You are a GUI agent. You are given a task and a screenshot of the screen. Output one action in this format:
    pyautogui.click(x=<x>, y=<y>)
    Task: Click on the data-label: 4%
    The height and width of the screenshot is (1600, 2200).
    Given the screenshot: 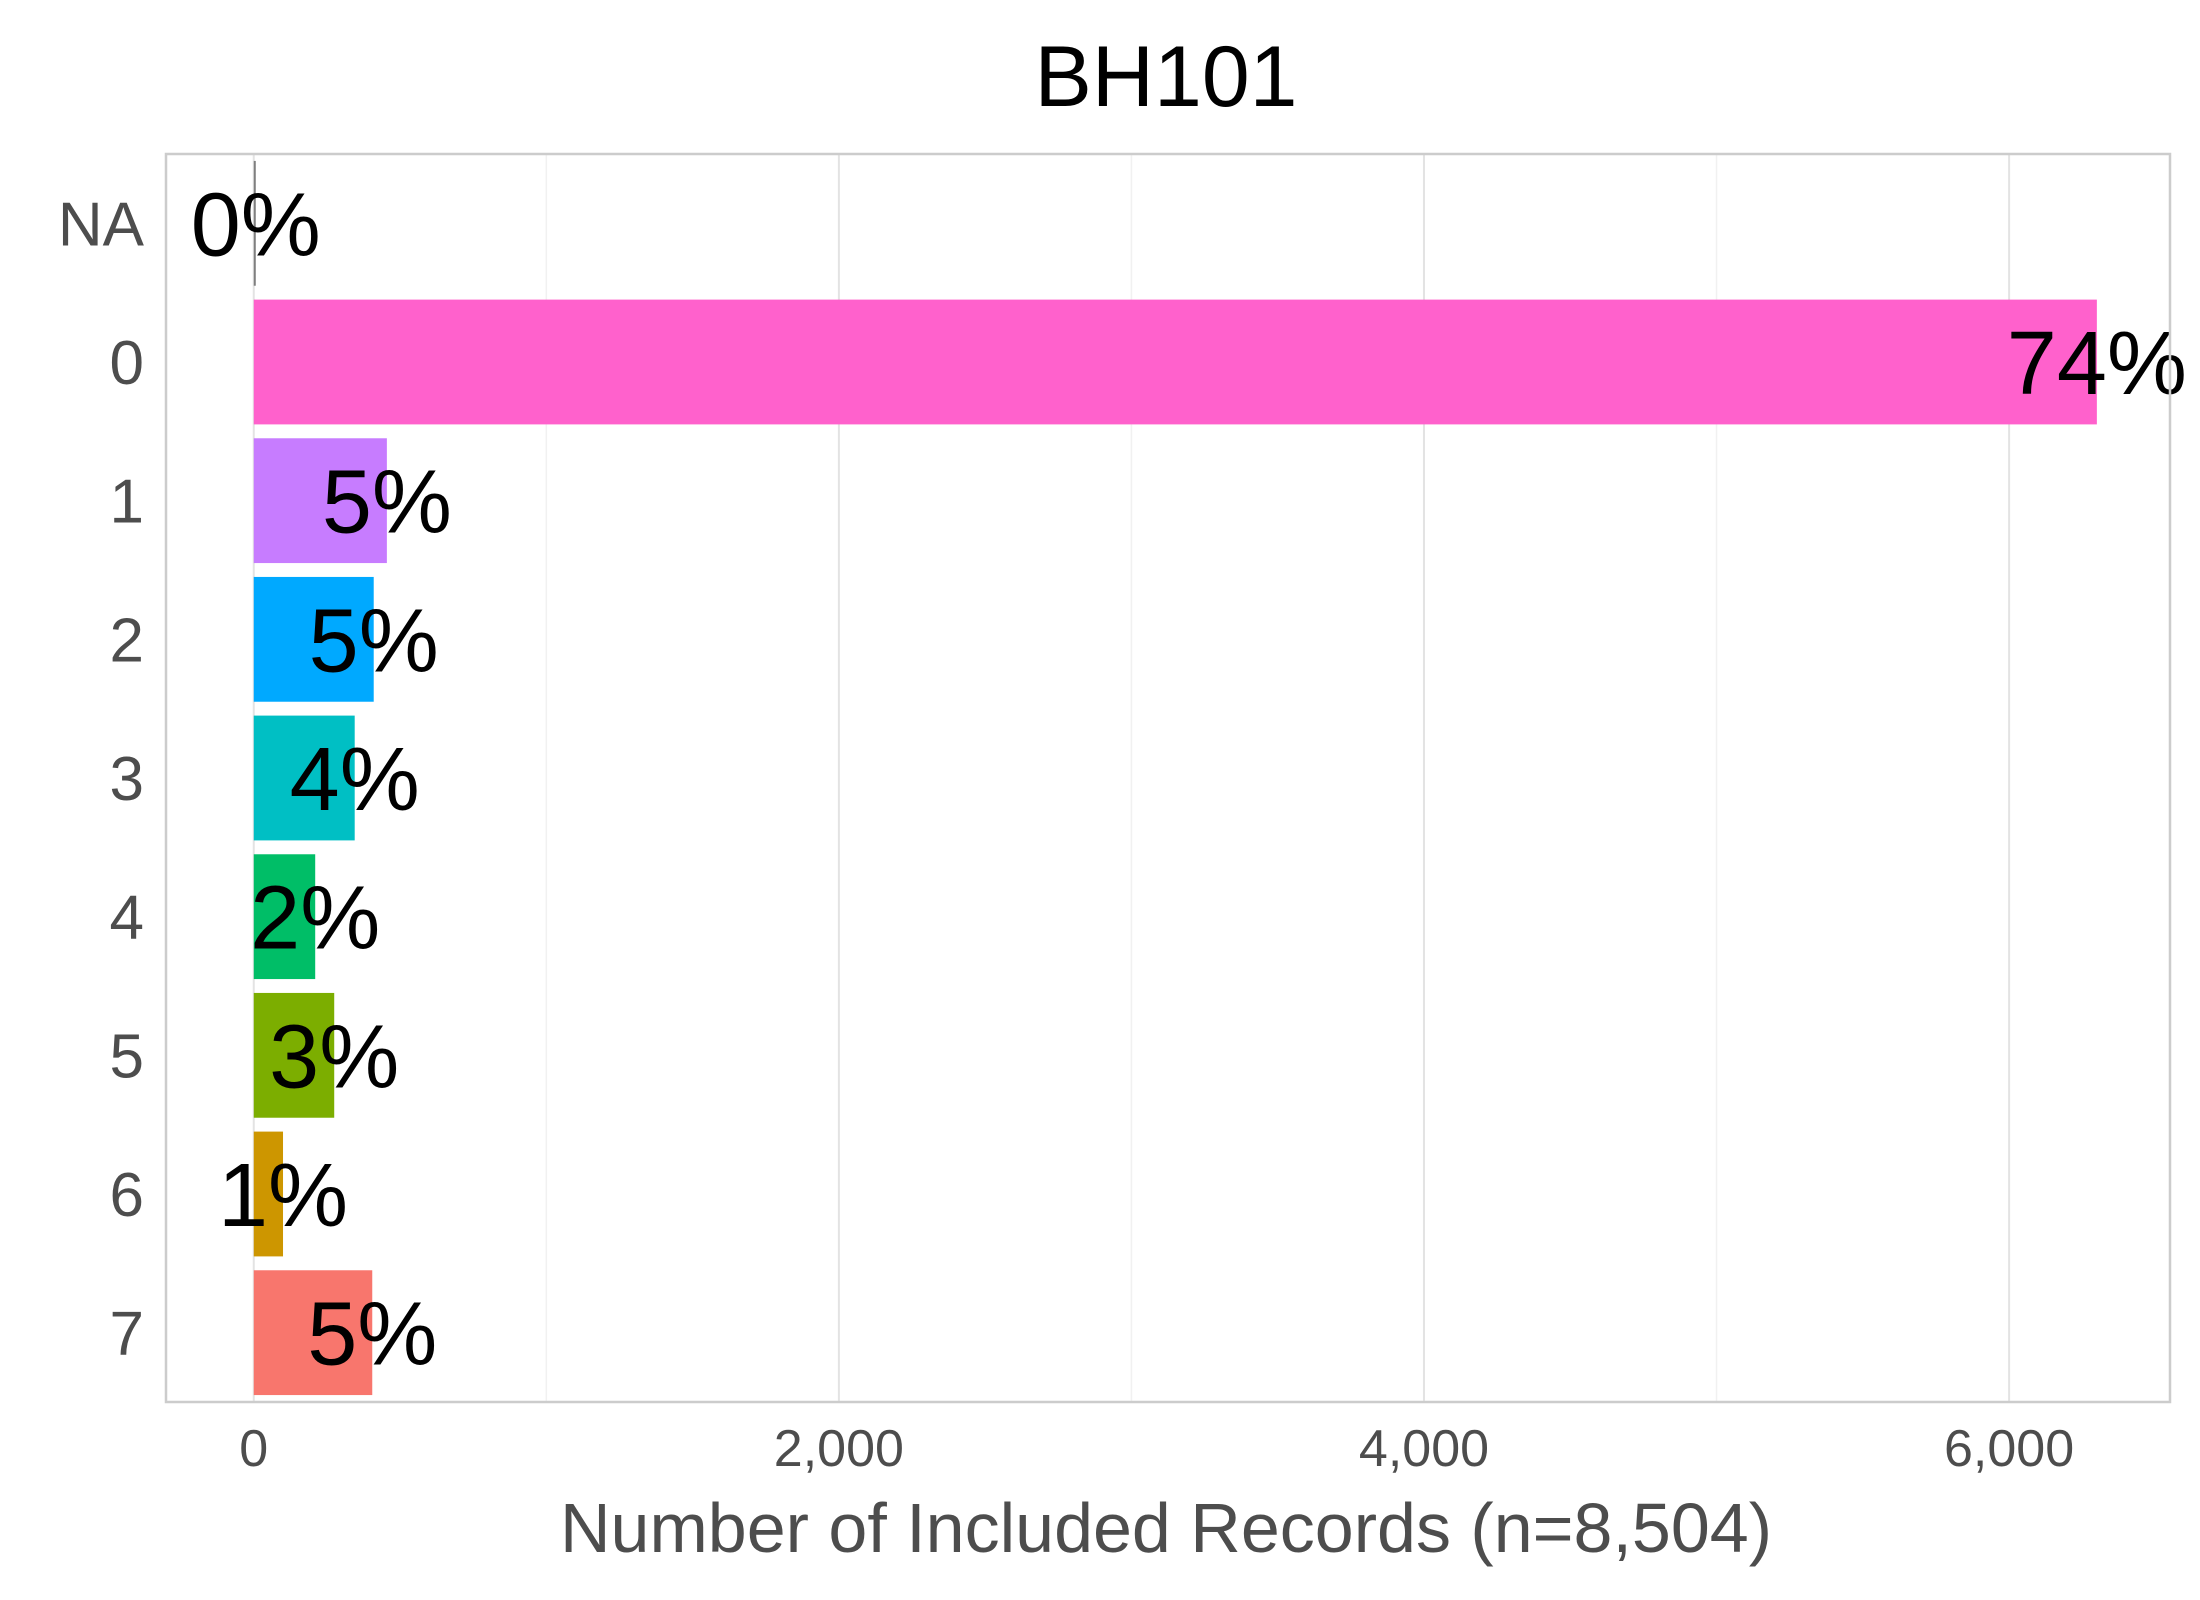 What is the action you would take?
    pyautogui.click(x=355, y=780)
    